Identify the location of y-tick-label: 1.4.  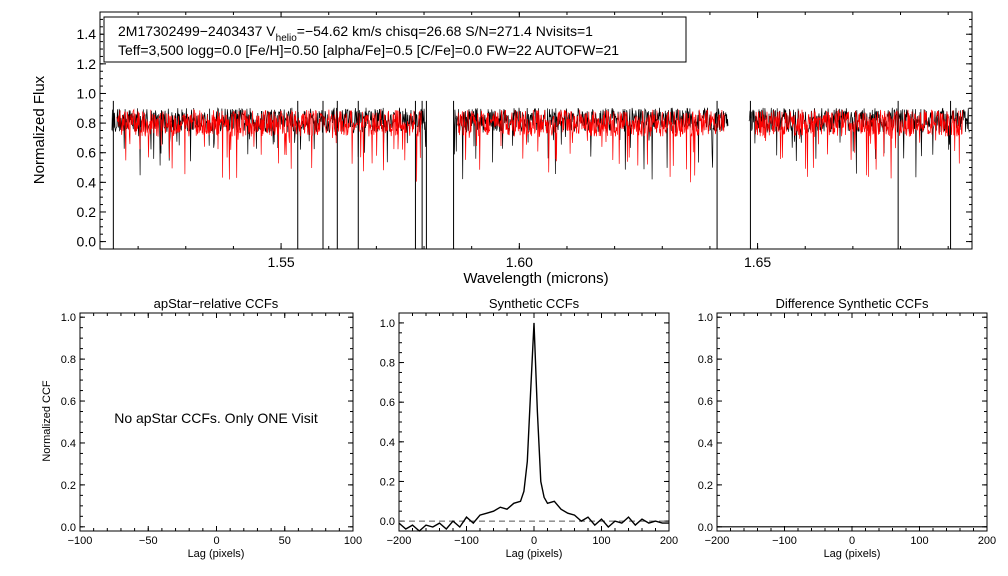
(87, 34).